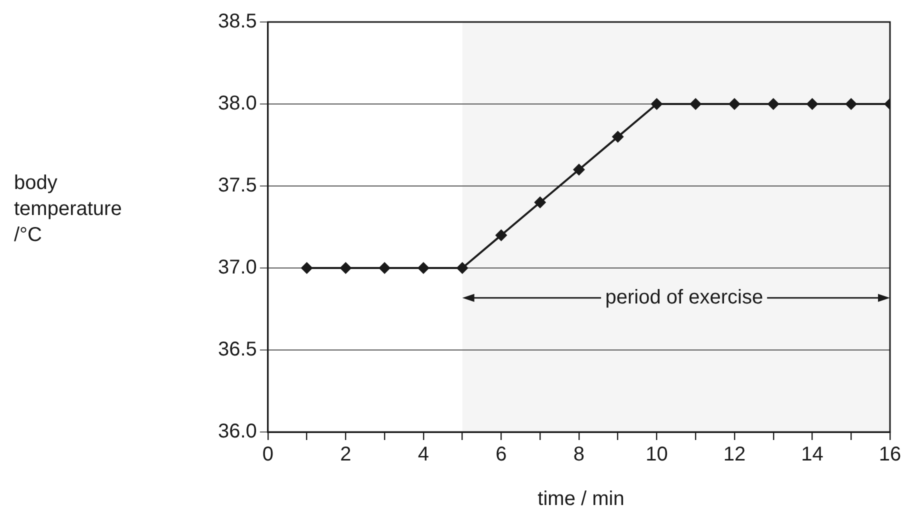 This screenshot has height=525, width=908. What do you see at coordinates (684, 298) in the screenshot?
I see `band-label: period of exercise` at bounding box center [684, 298].